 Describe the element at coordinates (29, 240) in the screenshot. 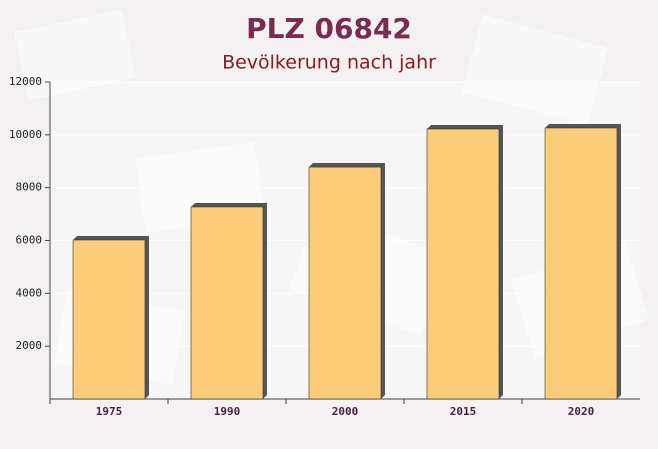

I see `y-tick-label: 6000` at that location.